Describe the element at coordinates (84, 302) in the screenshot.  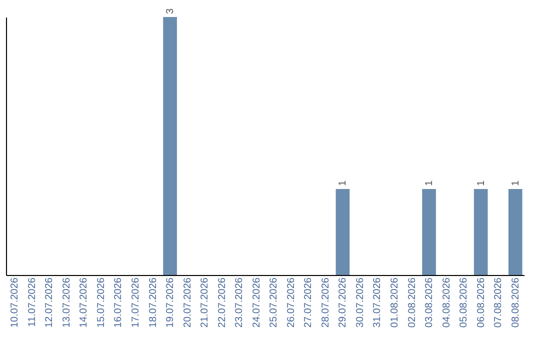
I see `x-tick-label: 14.07.2026` at that location.